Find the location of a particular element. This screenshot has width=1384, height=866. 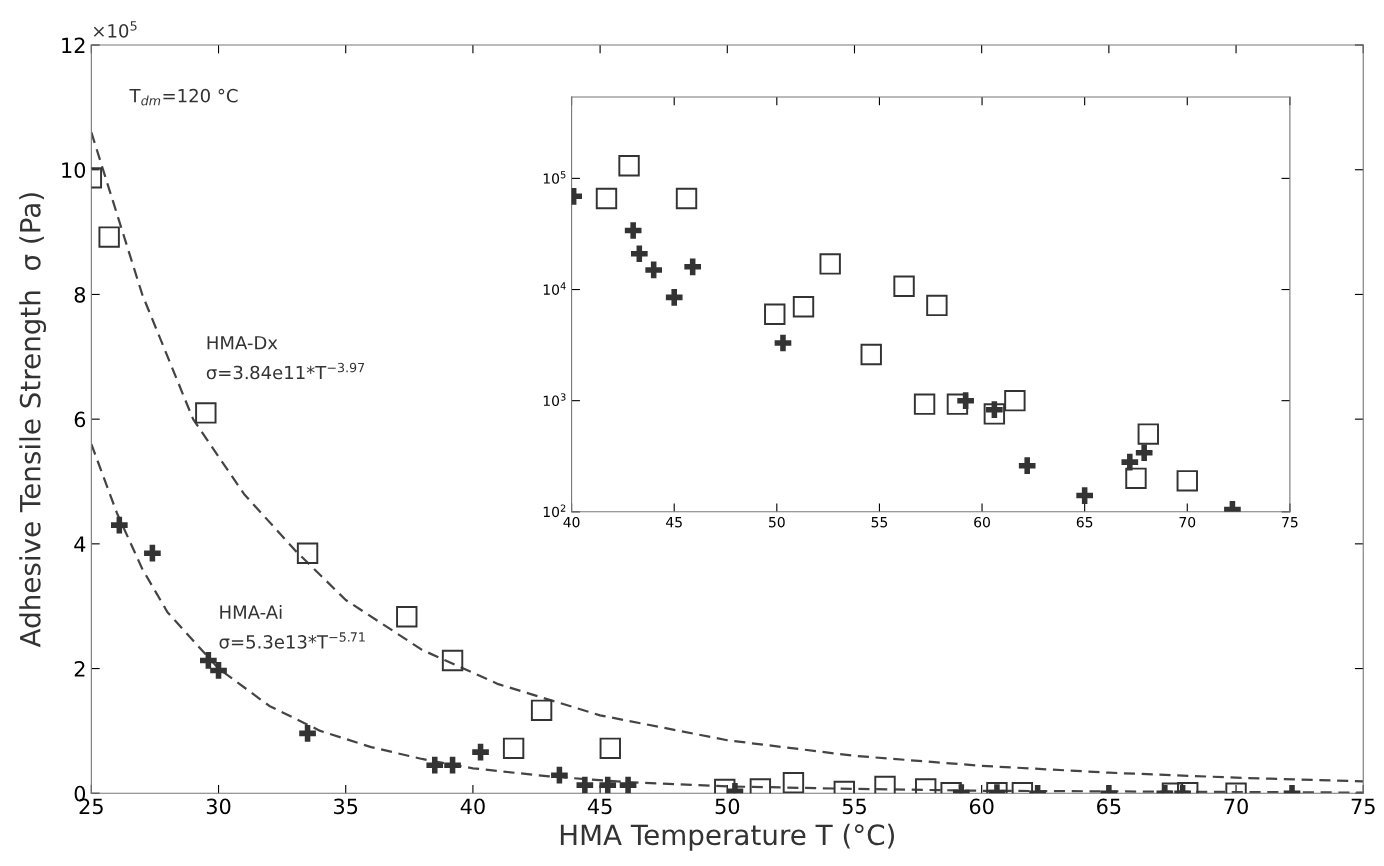

annotation: HMA-Dx is located at coordinates (242, 343).